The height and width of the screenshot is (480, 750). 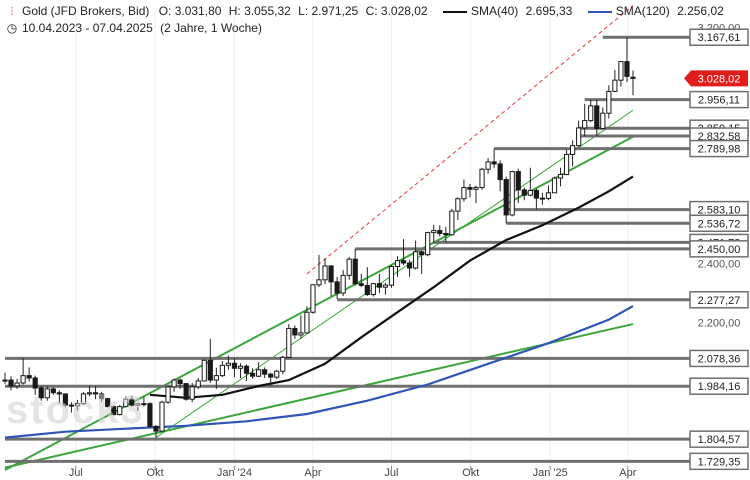 I want to click on y-tick-label: 2.200,00, so click(x=719, y=324).